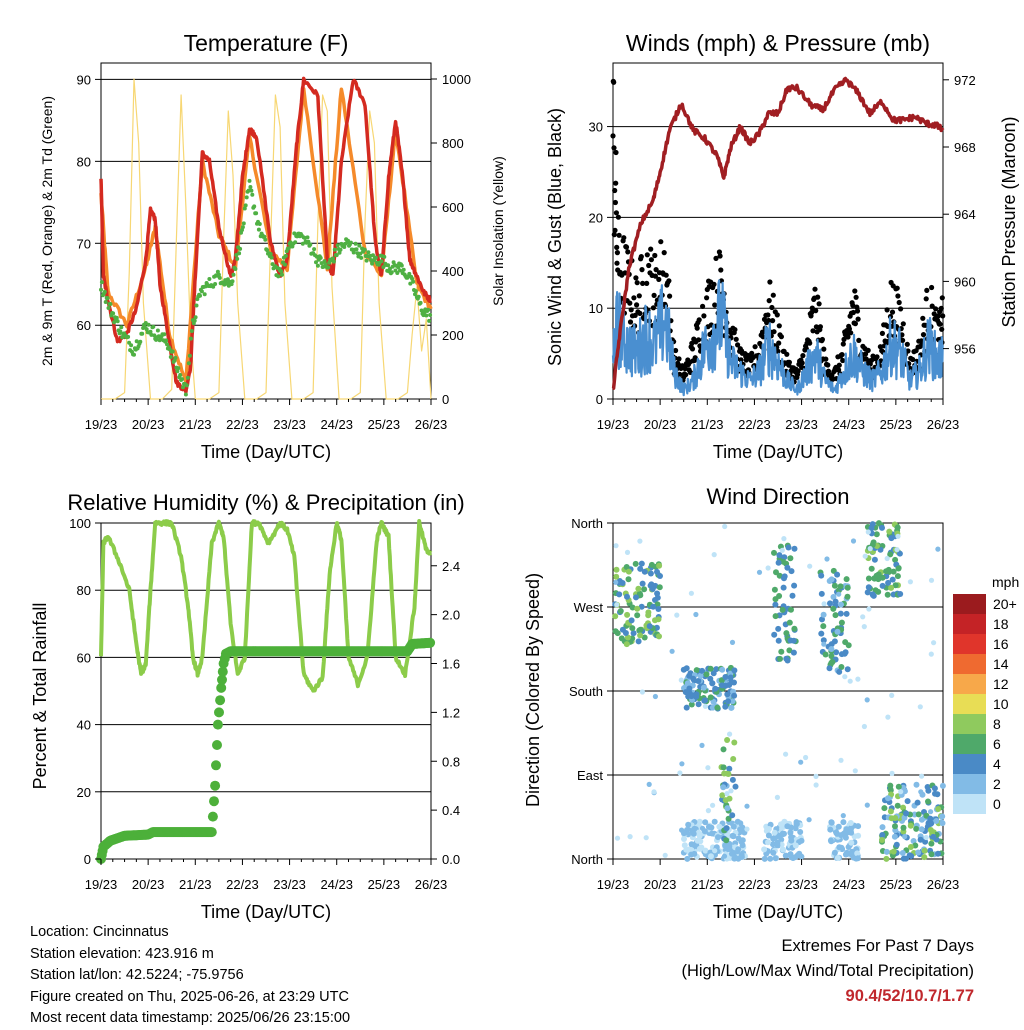 The height and width of the screenshot is (1030, 1024). I want to click on winds-x-axis-label: Time (Day/UTC), so click(778, 452).